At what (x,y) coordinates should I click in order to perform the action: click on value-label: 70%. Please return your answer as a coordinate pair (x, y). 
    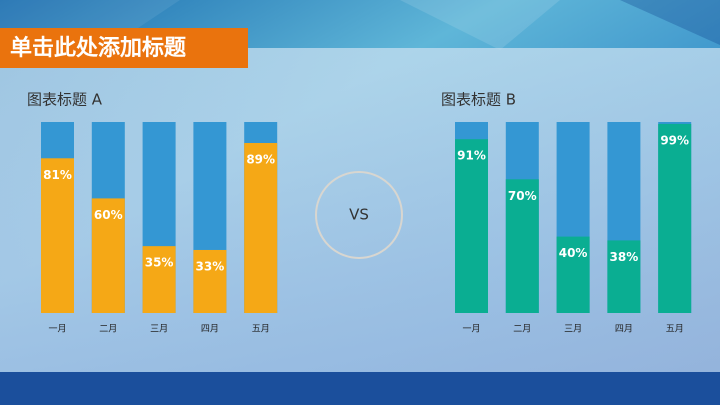
    Looking at the image, I should click on (522, 196).